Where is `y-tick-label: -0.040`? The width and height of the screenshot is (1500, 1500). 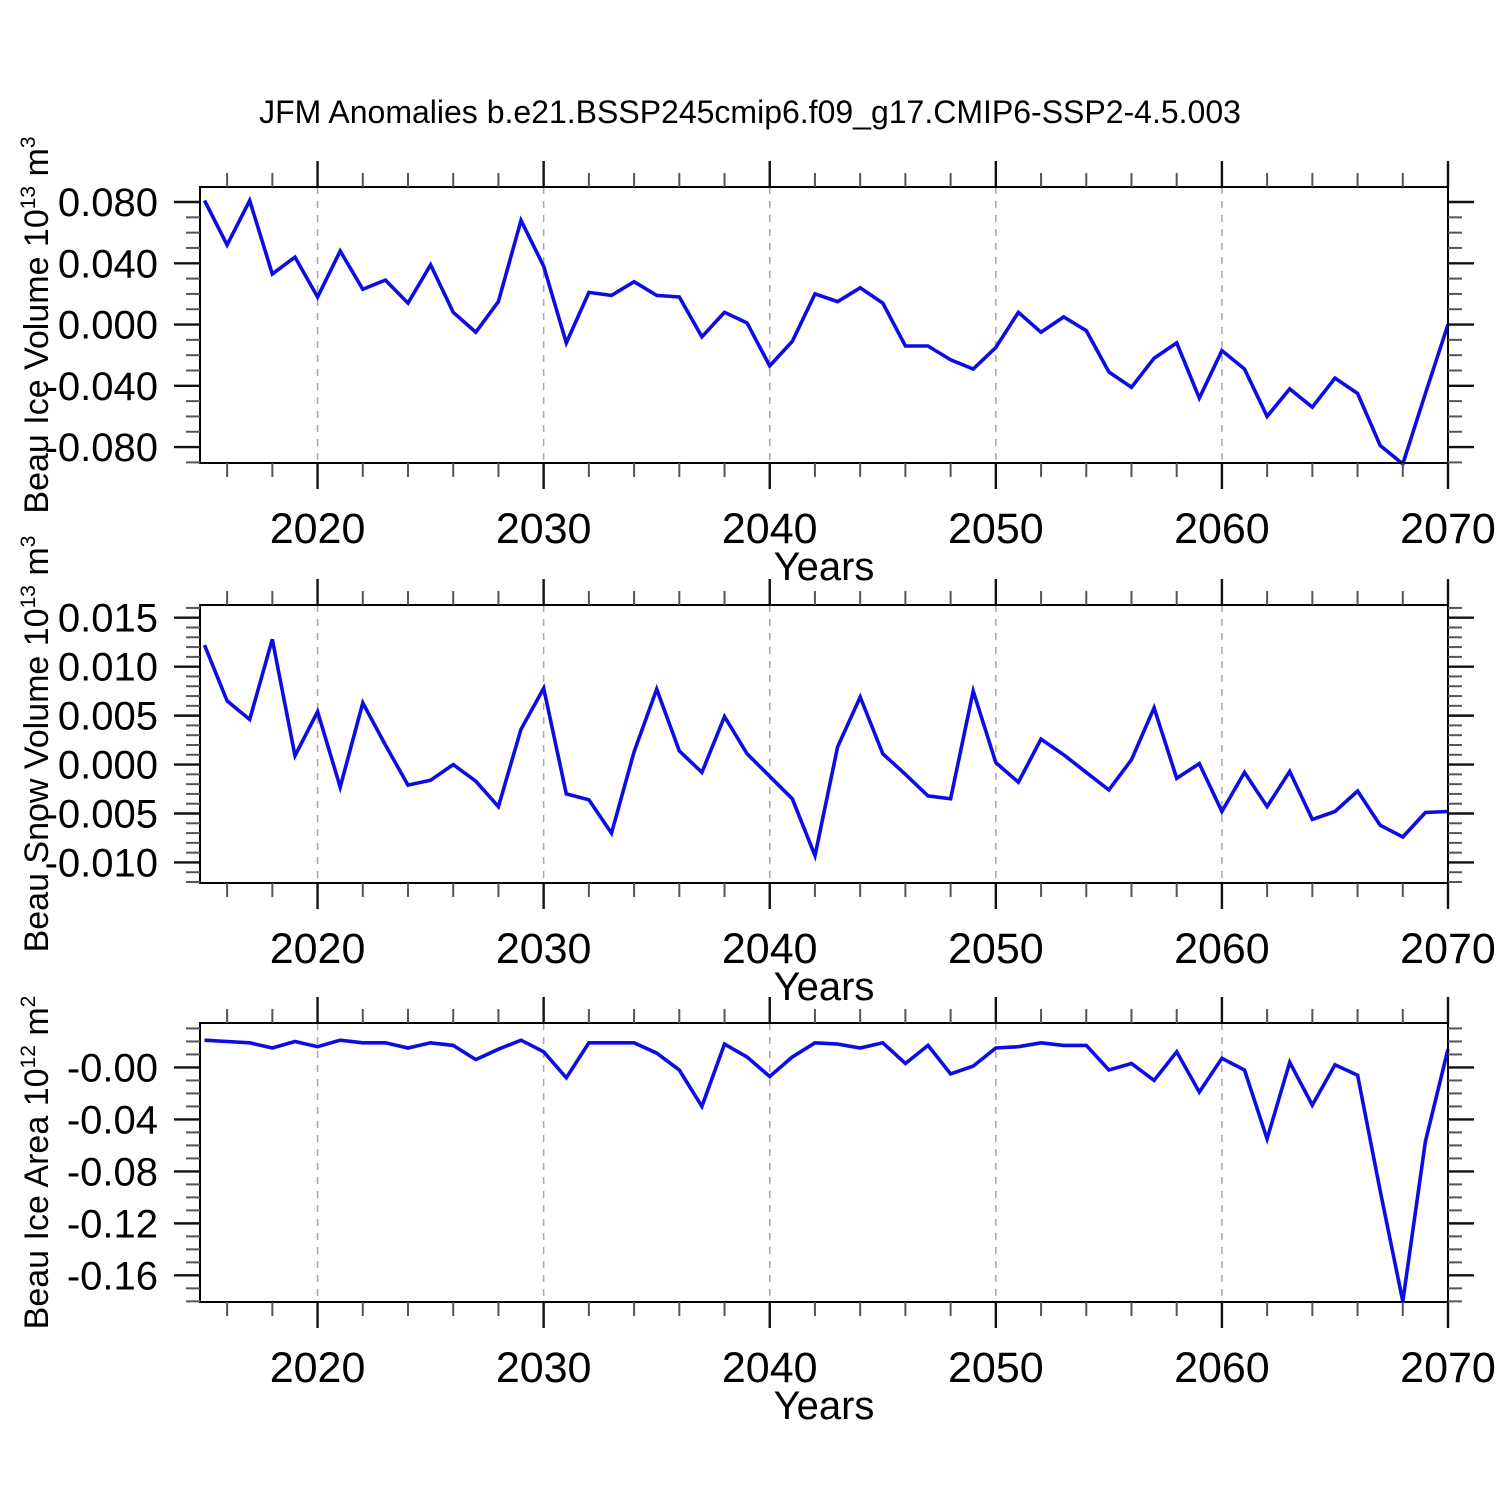 y-tick-label: -0.040 is located at coordinates (101, 387).